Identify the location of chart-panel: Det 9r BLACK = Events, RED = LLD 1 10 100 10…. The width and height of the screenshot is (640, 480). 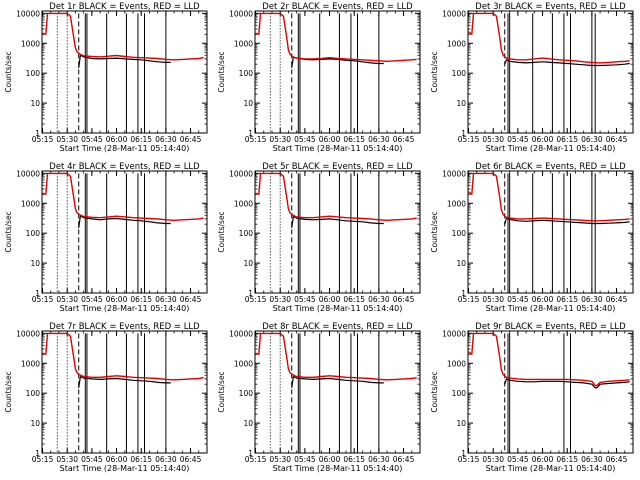
(532, 397).